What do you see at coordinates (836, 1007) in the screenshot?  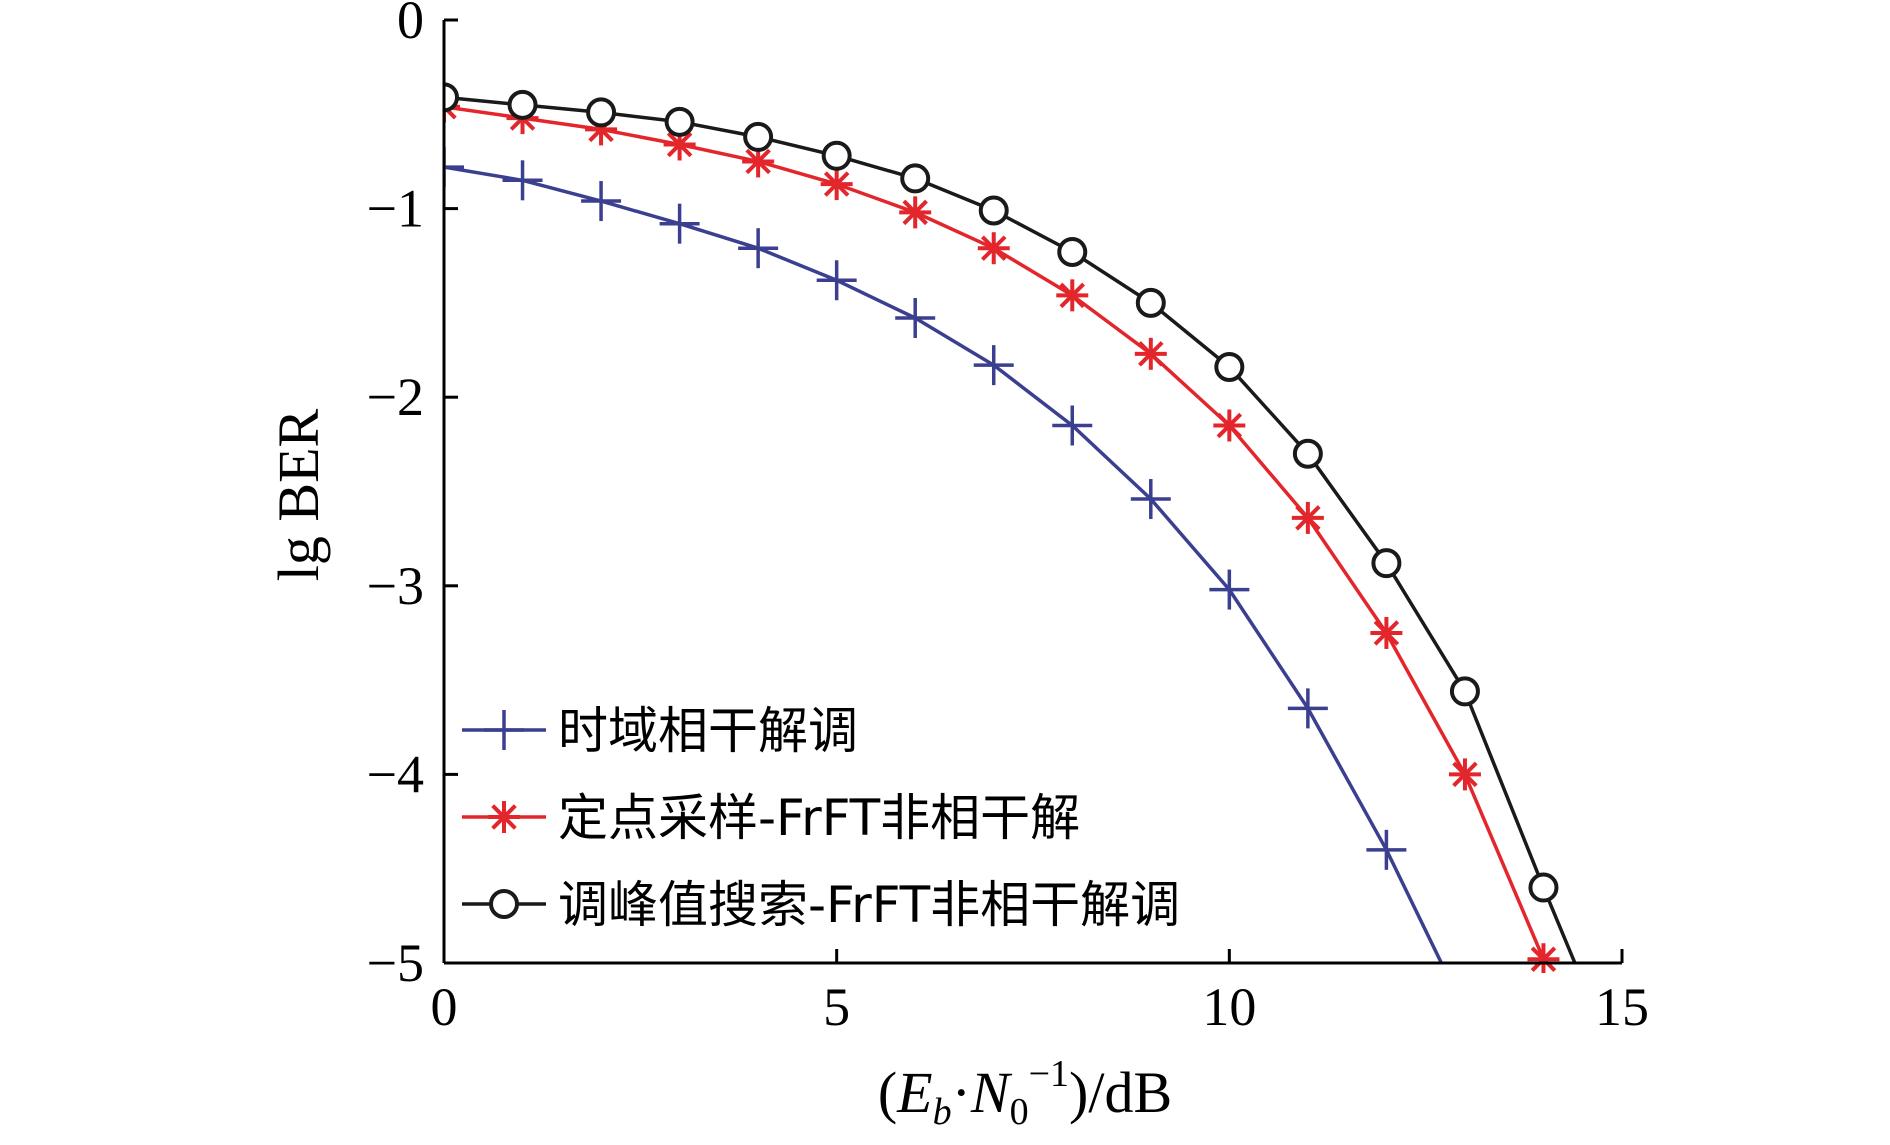 I see `x-tick-label: 5` at bounding box center [836, 1007].